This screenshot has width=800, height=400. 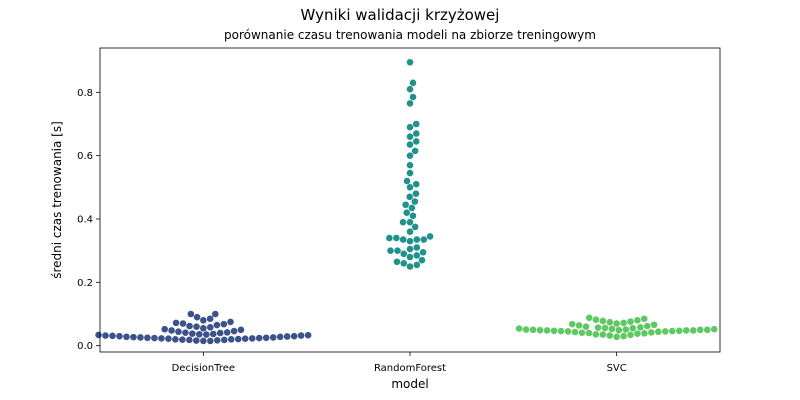 I want to click on x-tick-label: RandomForest, so click(x=410, y=368).